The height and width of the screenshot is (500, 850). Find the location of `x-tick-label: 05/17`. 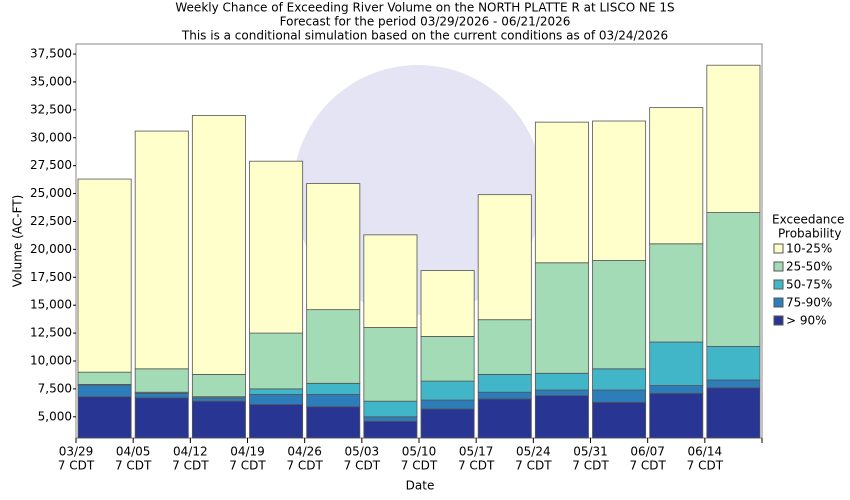

x-tick-label: 05/17 is located at coordinates (476, 452).